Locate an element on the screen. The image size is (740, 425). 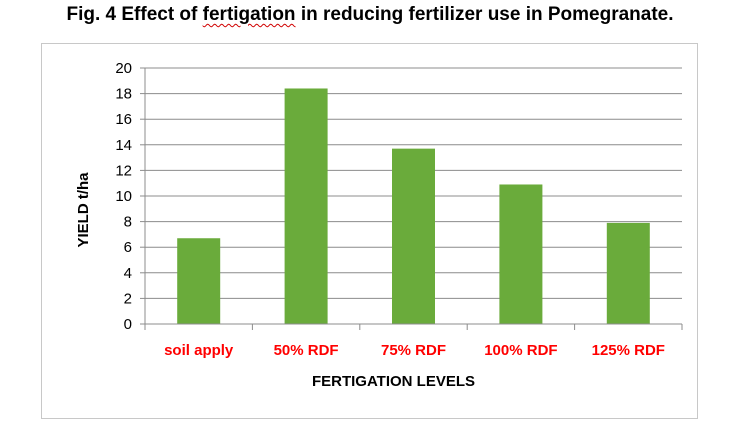
y-tick-label: 18 is located at coordinates (123, 94).